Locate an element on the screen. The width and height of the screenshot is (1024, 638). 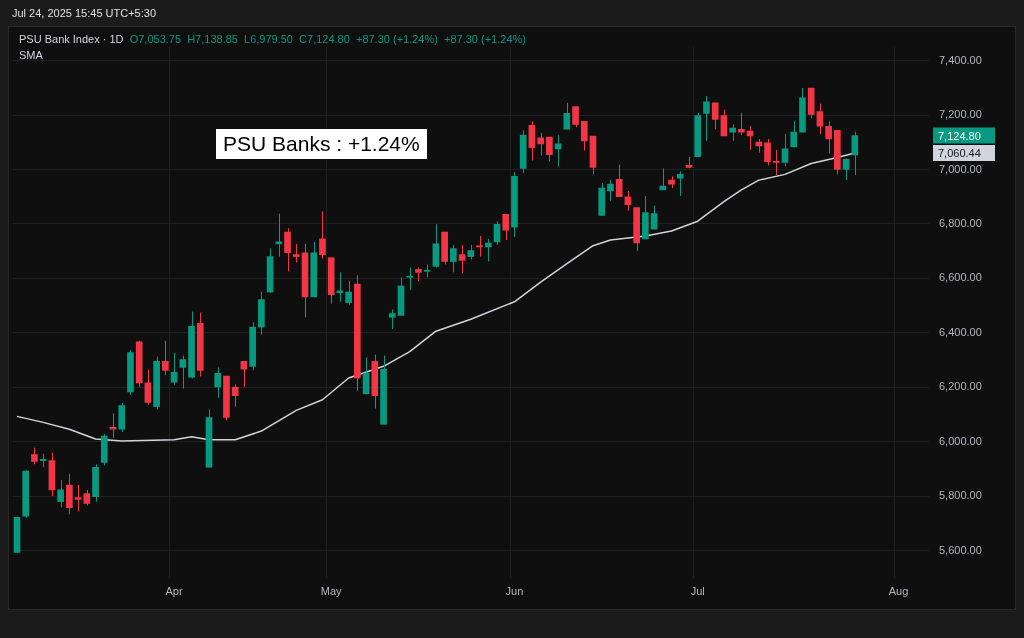
text: 7,124.80 is located at coordinates (959, 135).